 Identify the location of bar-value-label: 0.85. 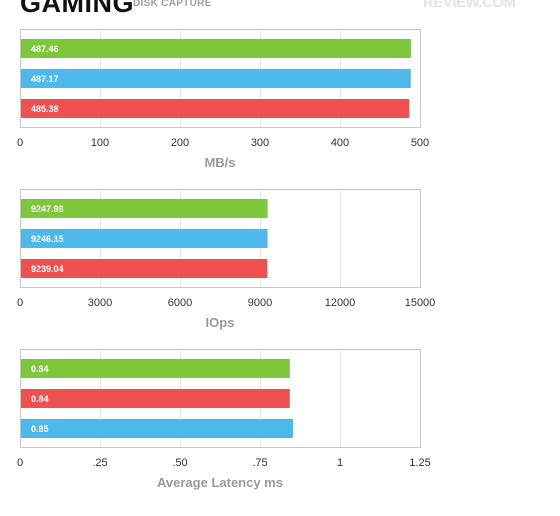
(40, 429).